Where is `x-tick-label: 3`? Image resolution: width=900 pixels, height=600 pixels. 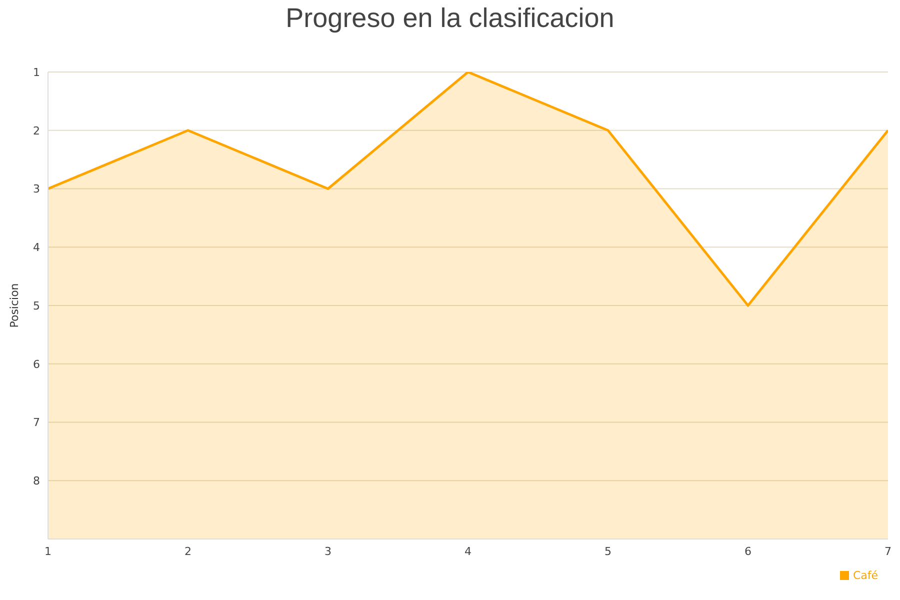 x-tick-label: 3 is located at coordinates (328, 551).